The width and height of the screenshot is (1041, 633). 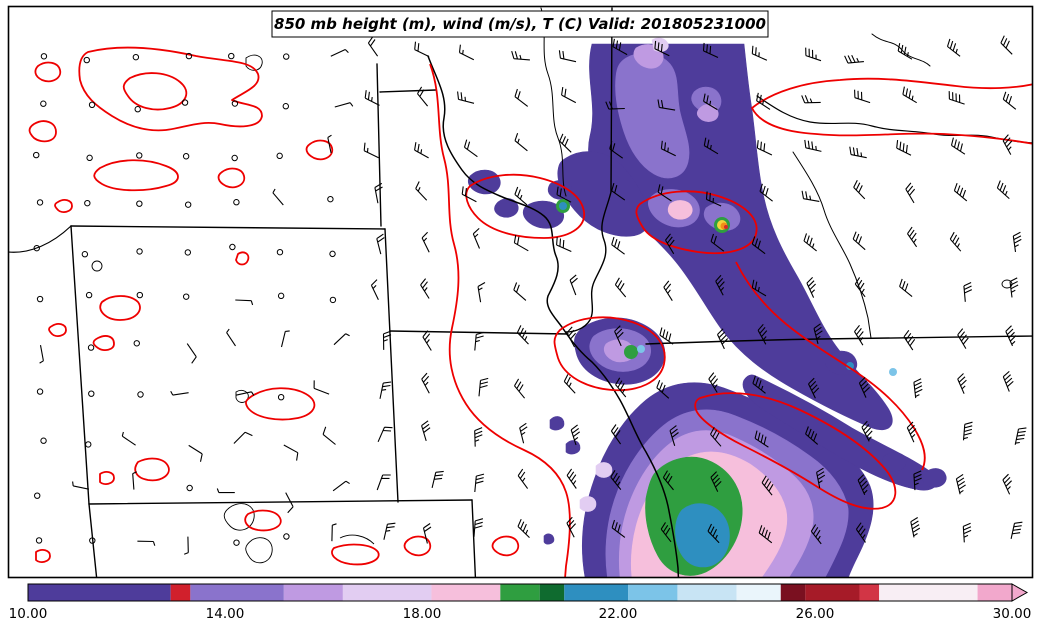 What do you see at coordinates (850, 366) in the screenshot?
I see `precip-spot` at bounding box center [850, 366].